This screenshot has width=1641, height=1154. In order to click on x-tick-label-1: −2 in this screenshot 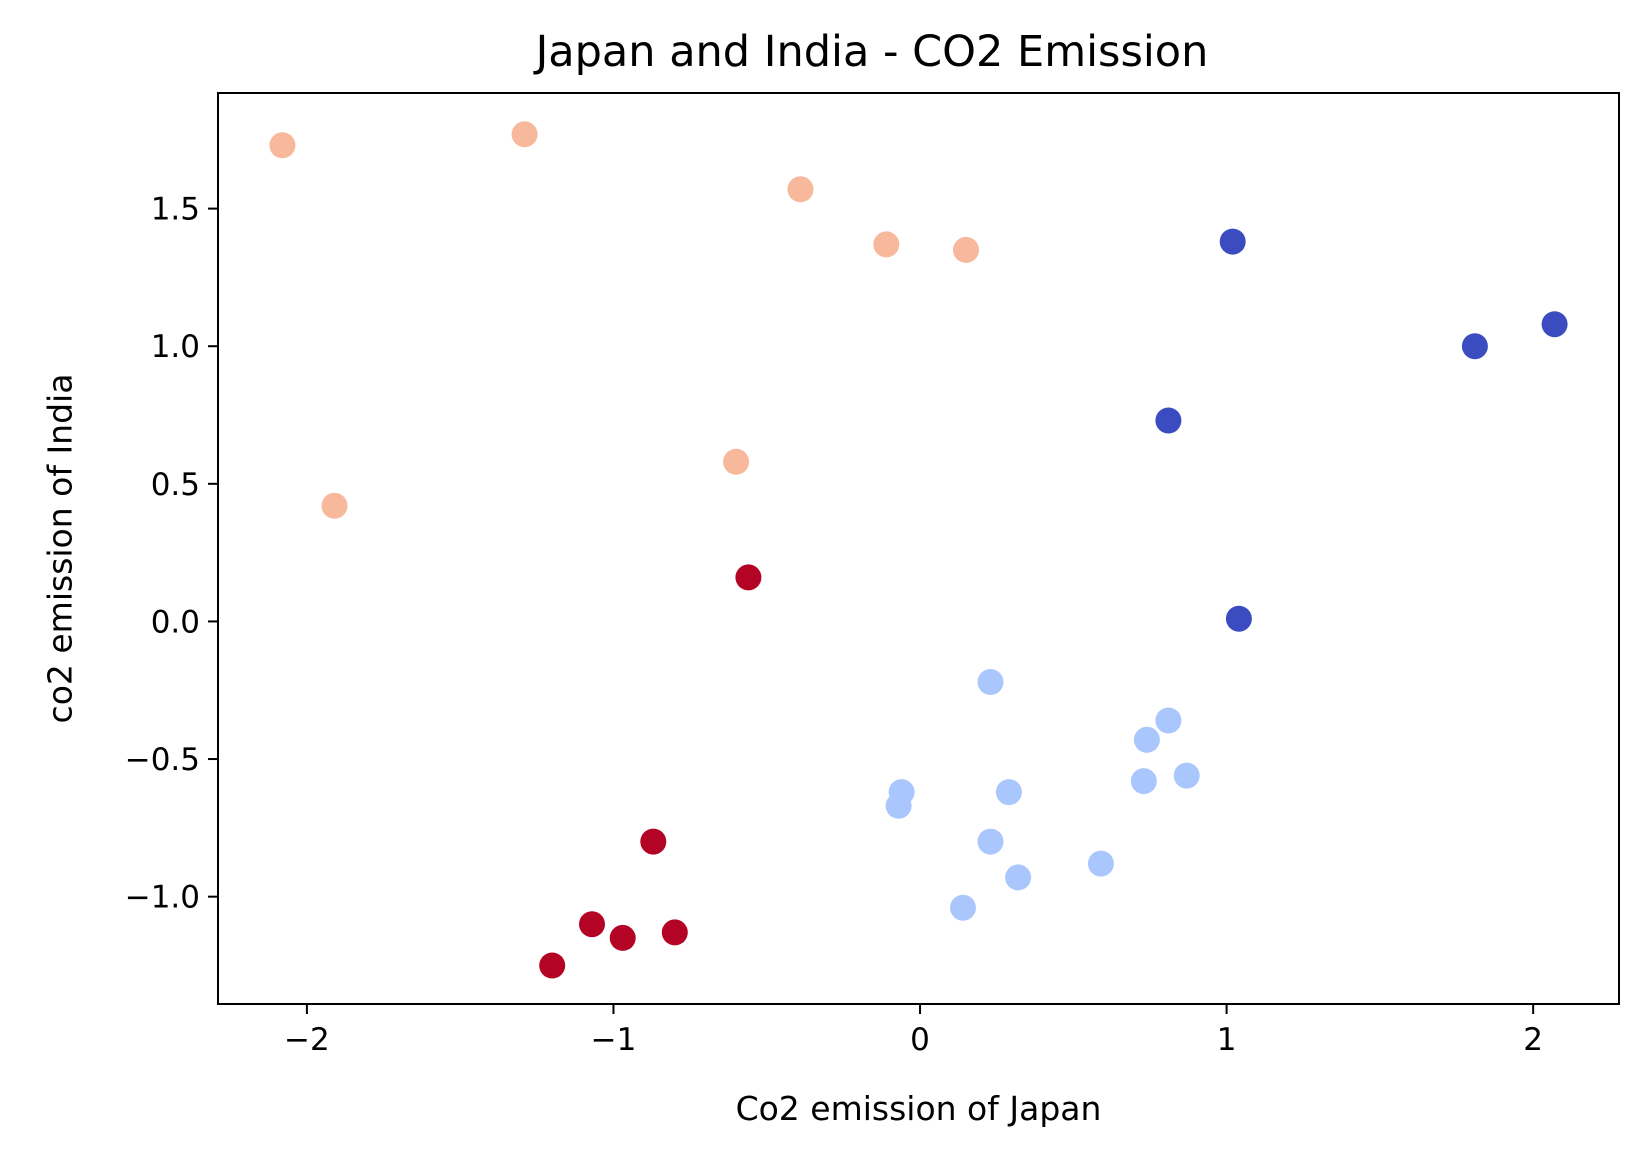, I will do `click(307, 1040)`.